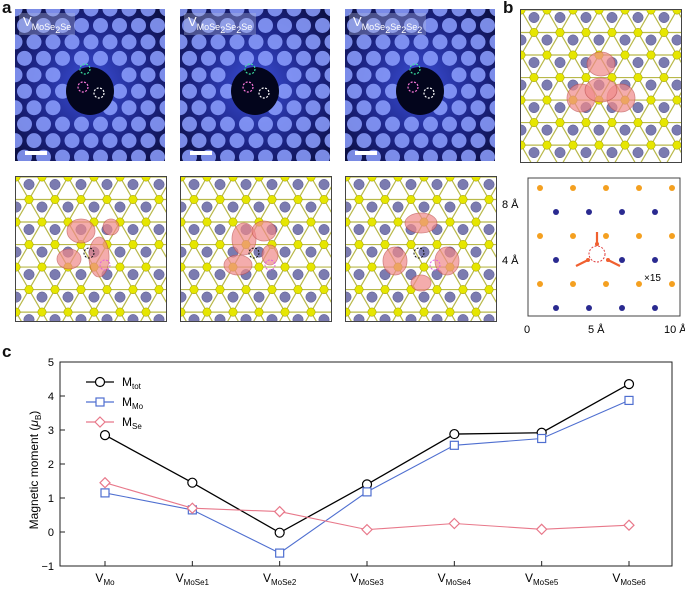  Describe the element at coordinates (366, 153) in the screenshot. I see `scale-bar` at that location.